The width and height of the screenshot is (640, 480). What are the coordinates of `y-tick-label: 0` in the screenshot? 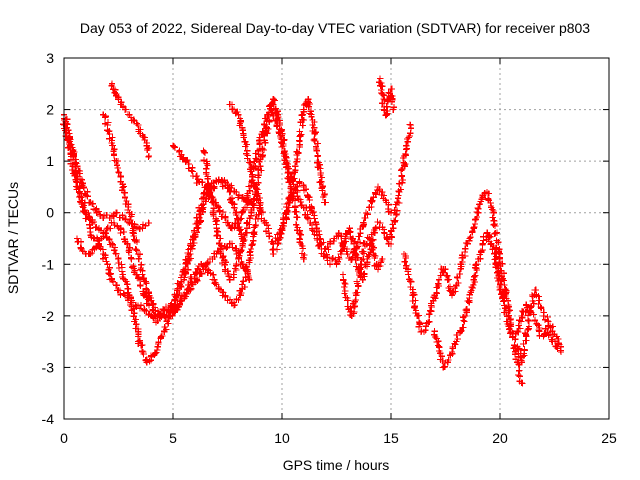 It's located at (50, 213).